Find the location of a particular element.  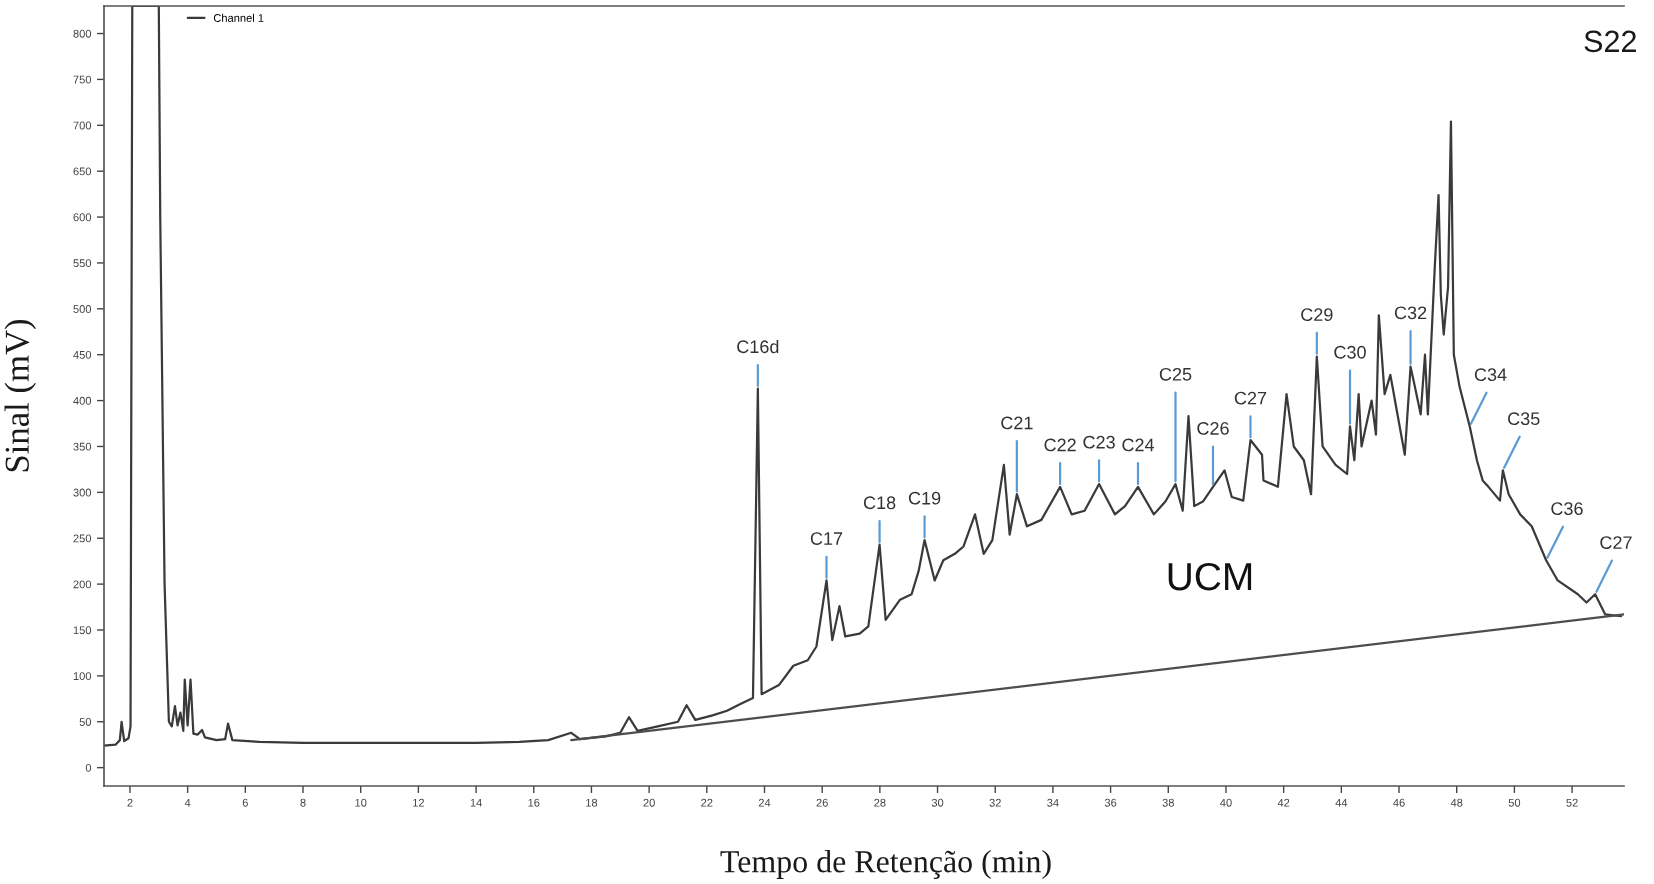

annotation: C21 is located at coordinates (1017, 423).